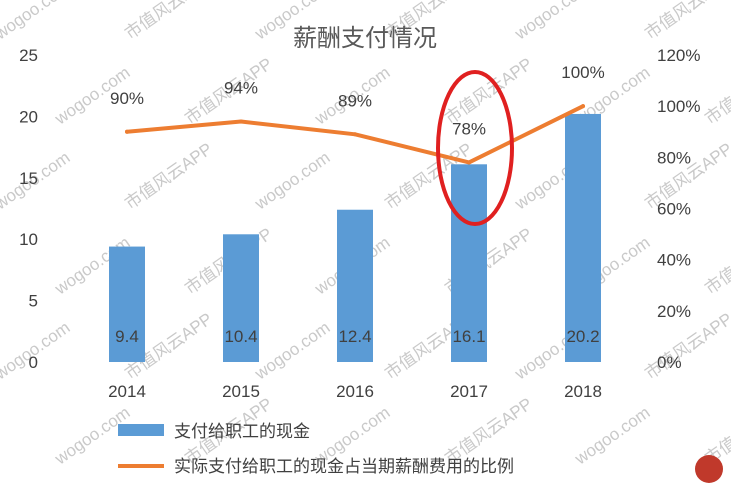  What do you see at coordinates (469, 128) in the screenshot?
I see `ratio-value-label: 78%` at bounding box center [469, 128].